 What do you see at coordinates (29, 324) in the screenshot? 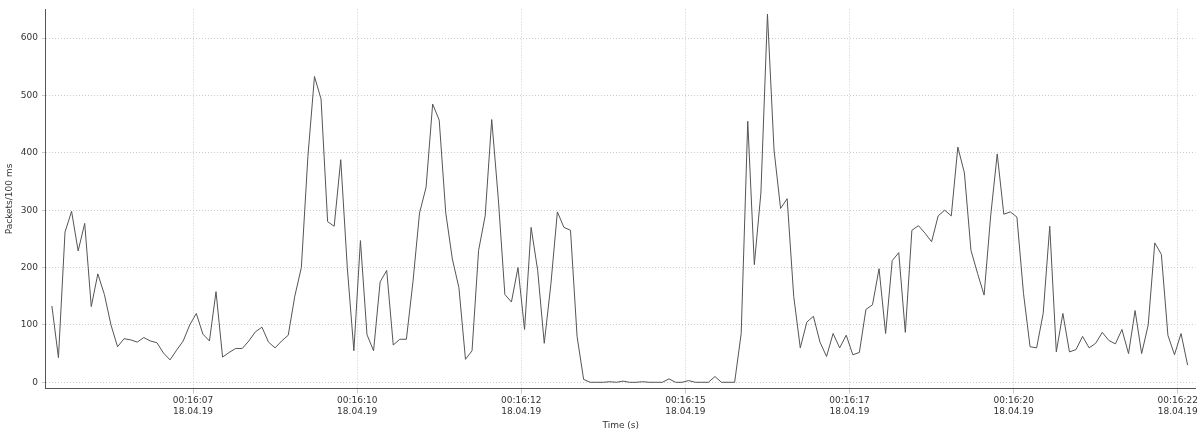
I see `y-tick-label: 100` at bounding box center [29, 324].